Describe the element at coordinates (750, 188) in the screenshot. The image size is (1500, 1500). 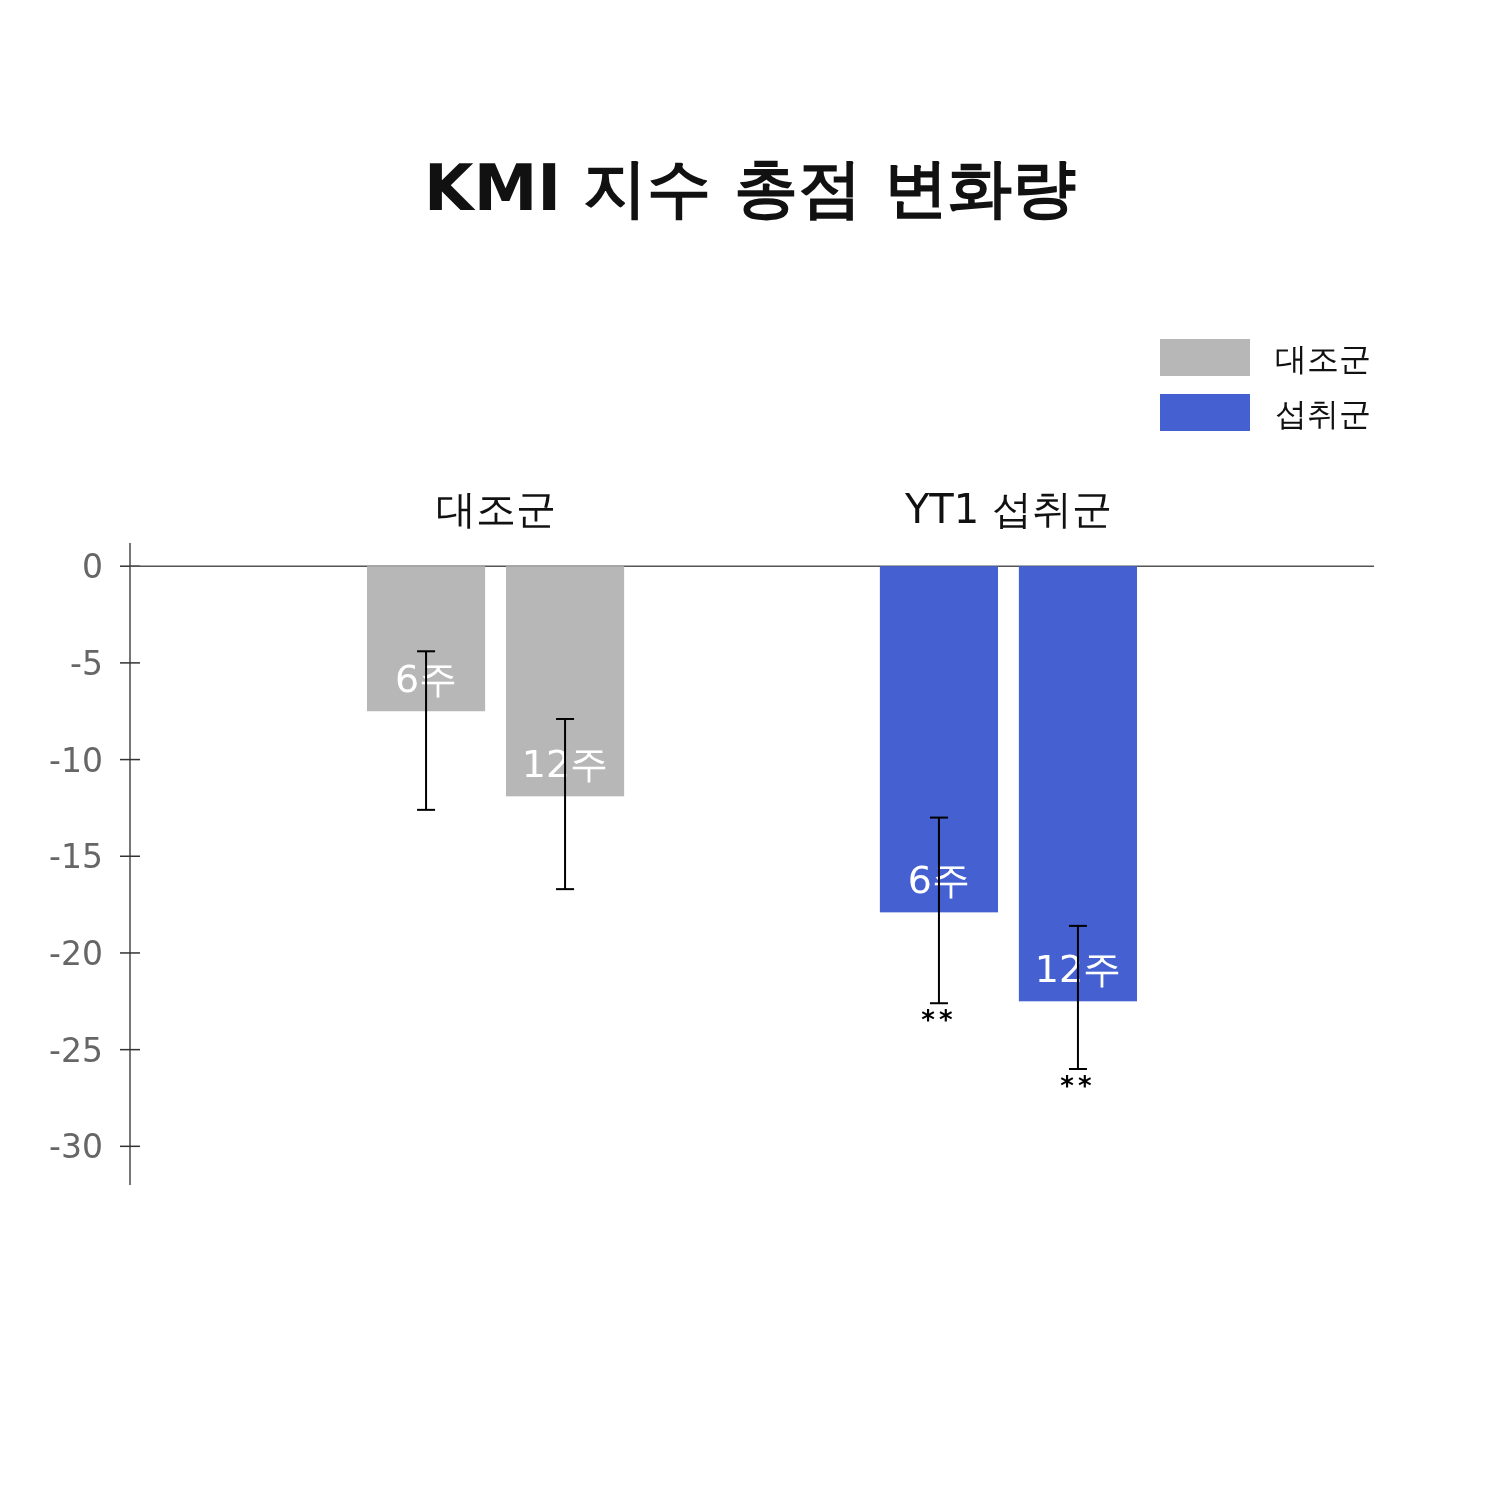
I see `title: KMI 지수 총점 변화량` at that location.